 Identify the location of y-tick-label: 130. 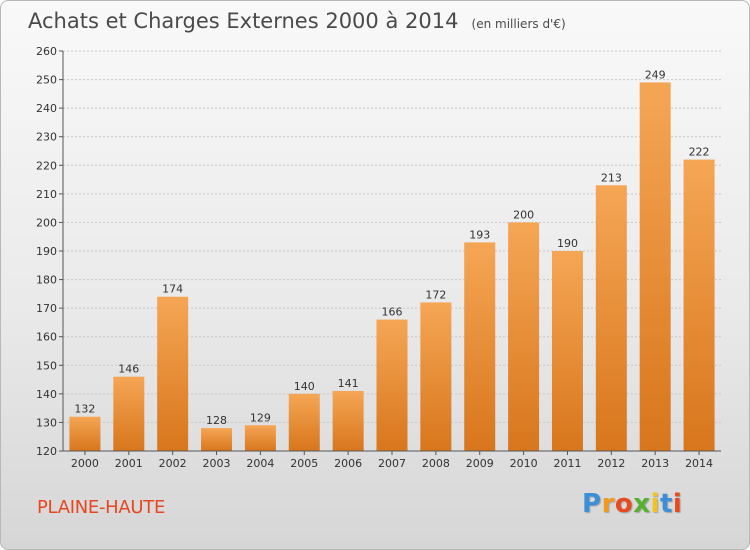
(46, 422).